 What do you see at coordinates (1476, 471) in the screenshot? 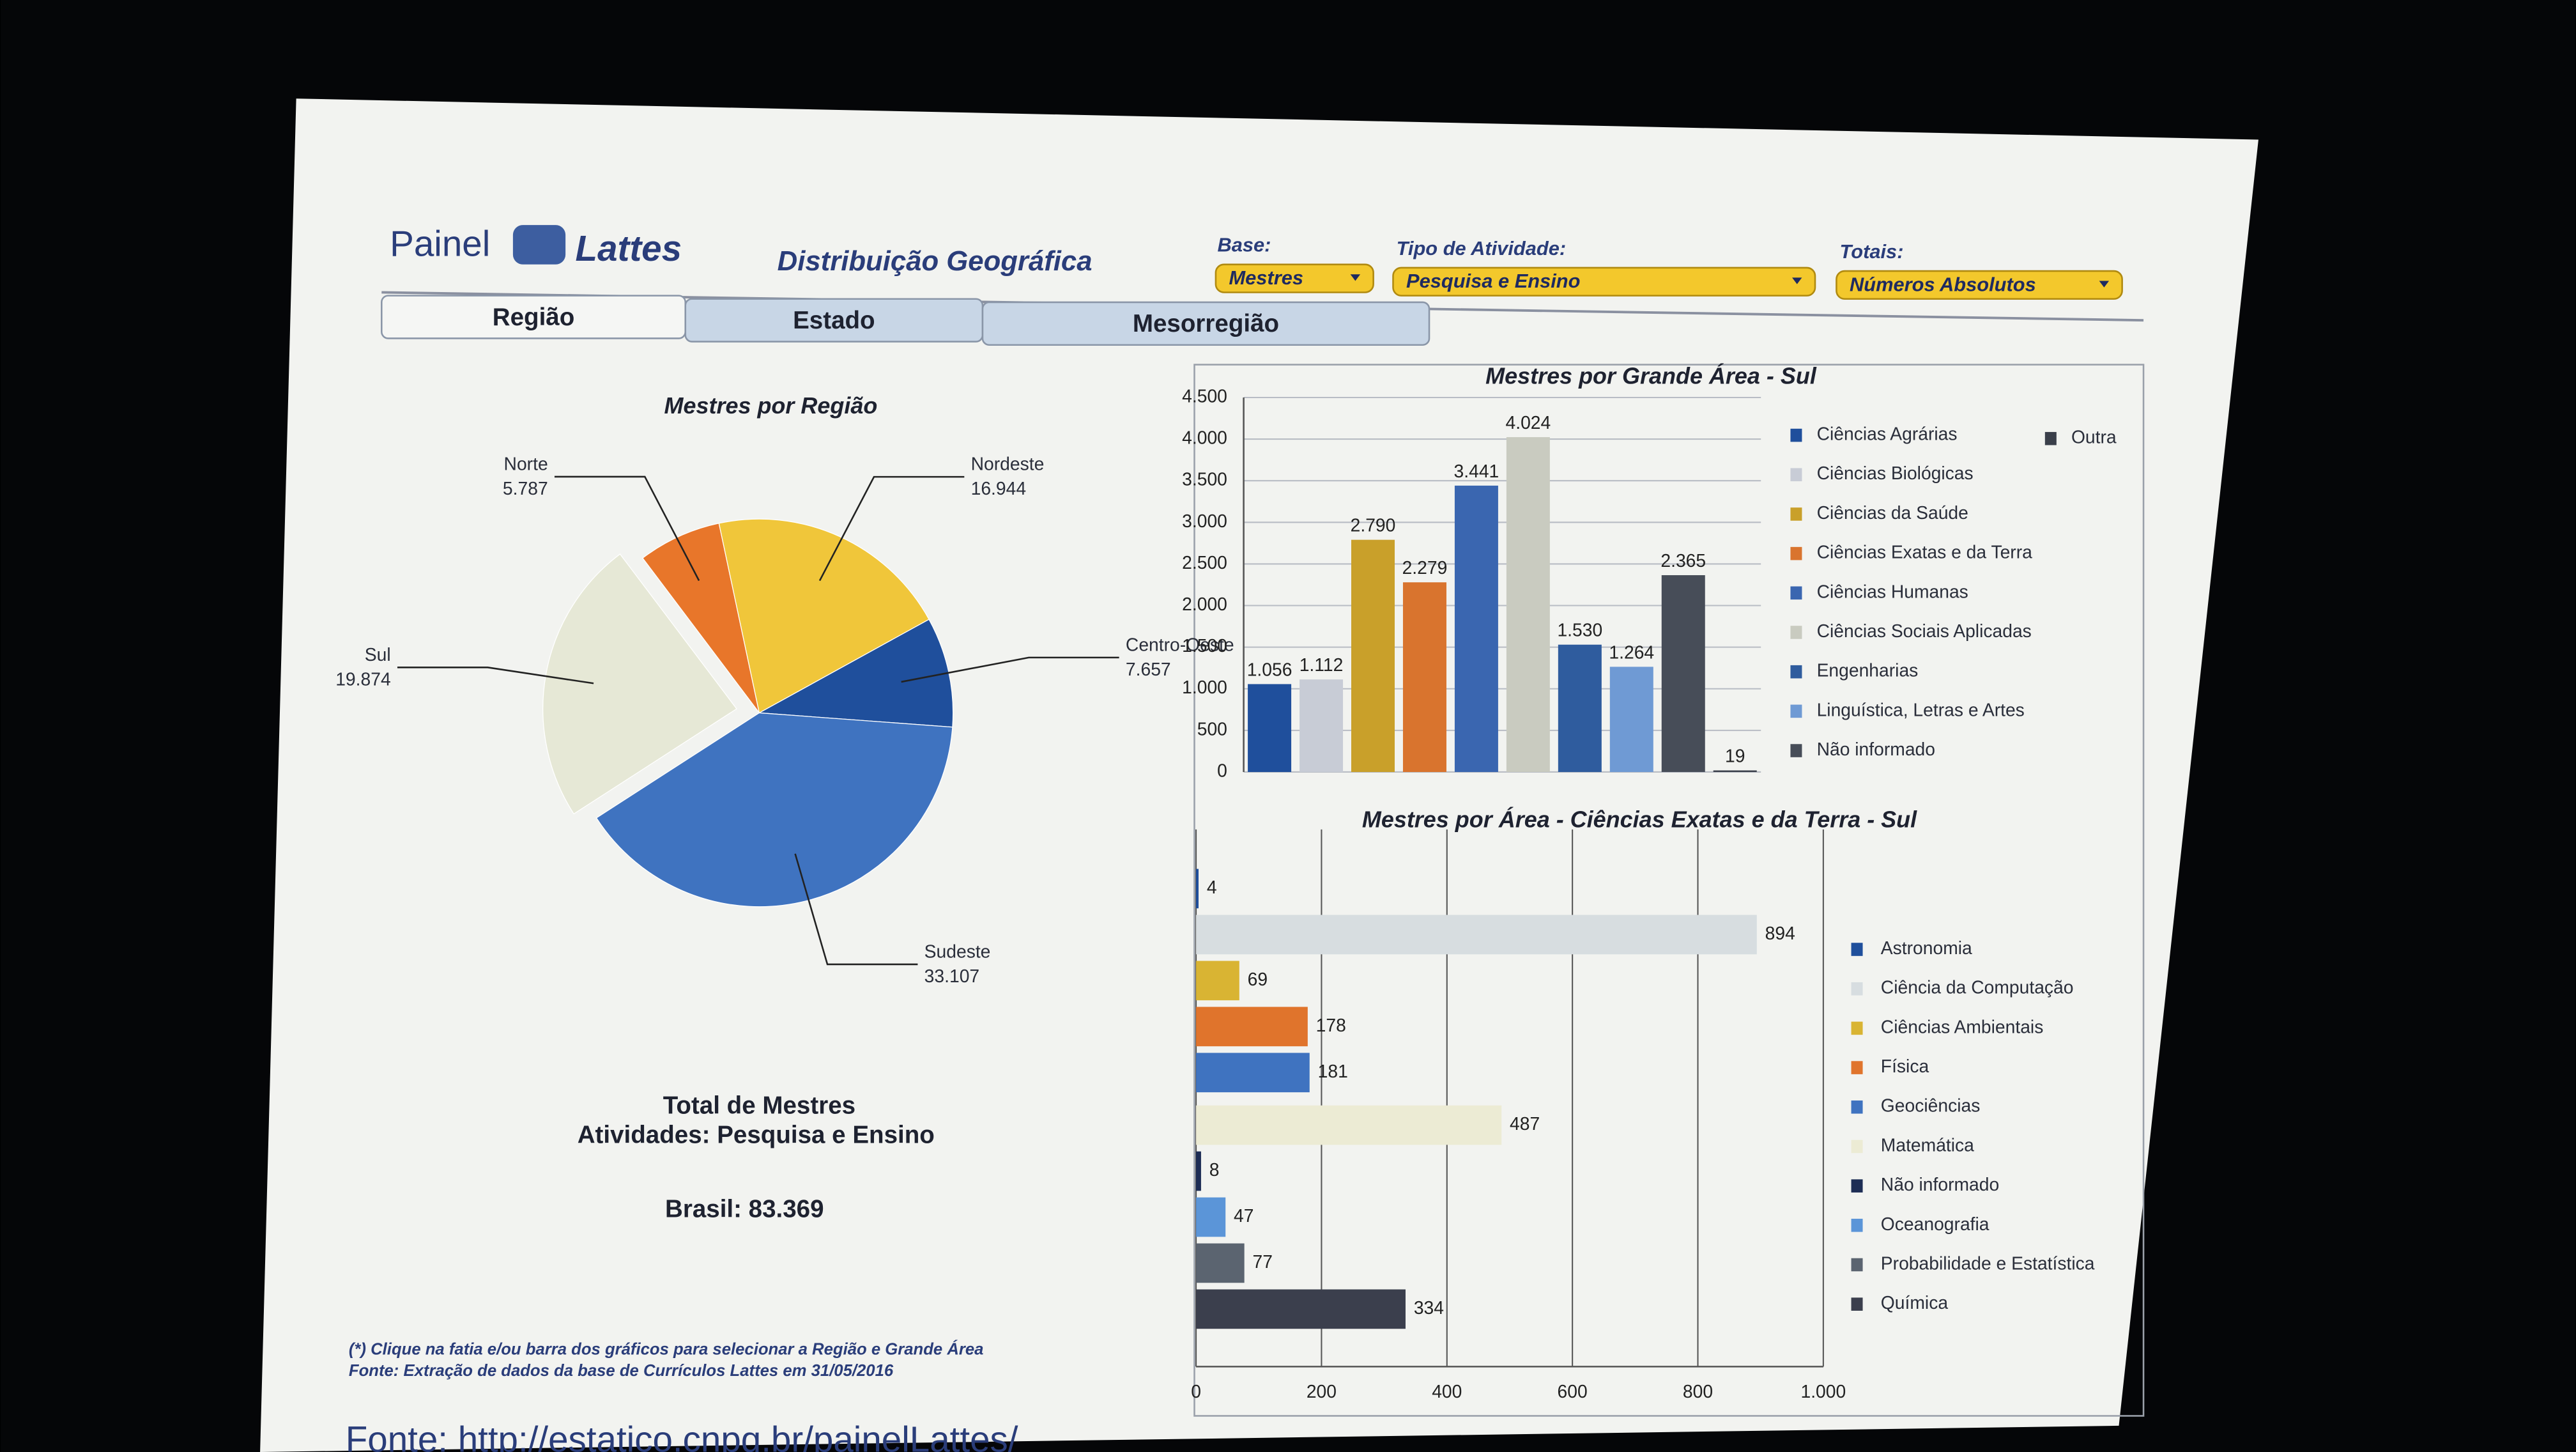
I see `bar-value-label: 3.441` at bounding box center [1476, 471].